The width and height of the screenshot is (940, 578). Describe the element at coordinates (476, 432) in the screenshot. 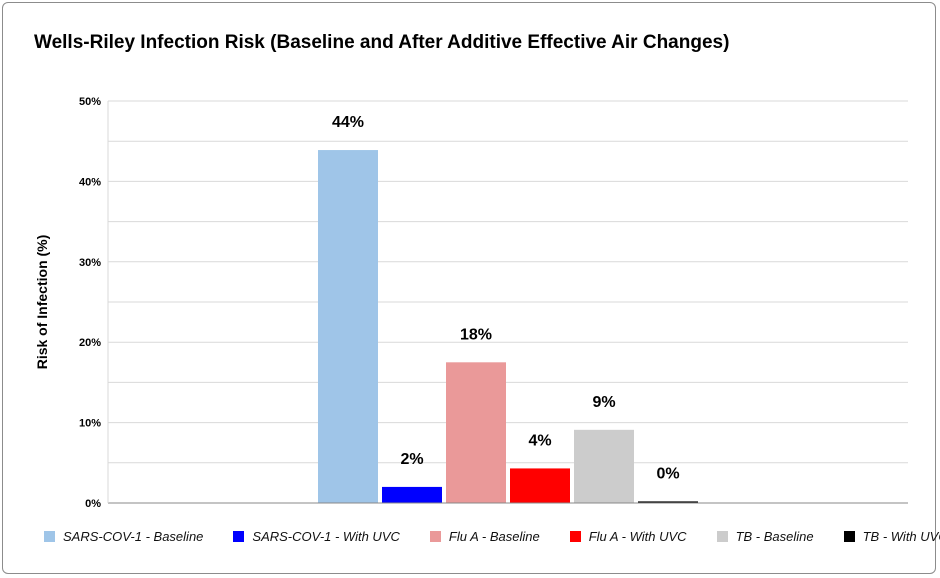

I see `bar-flu-a-baseline` at that location.